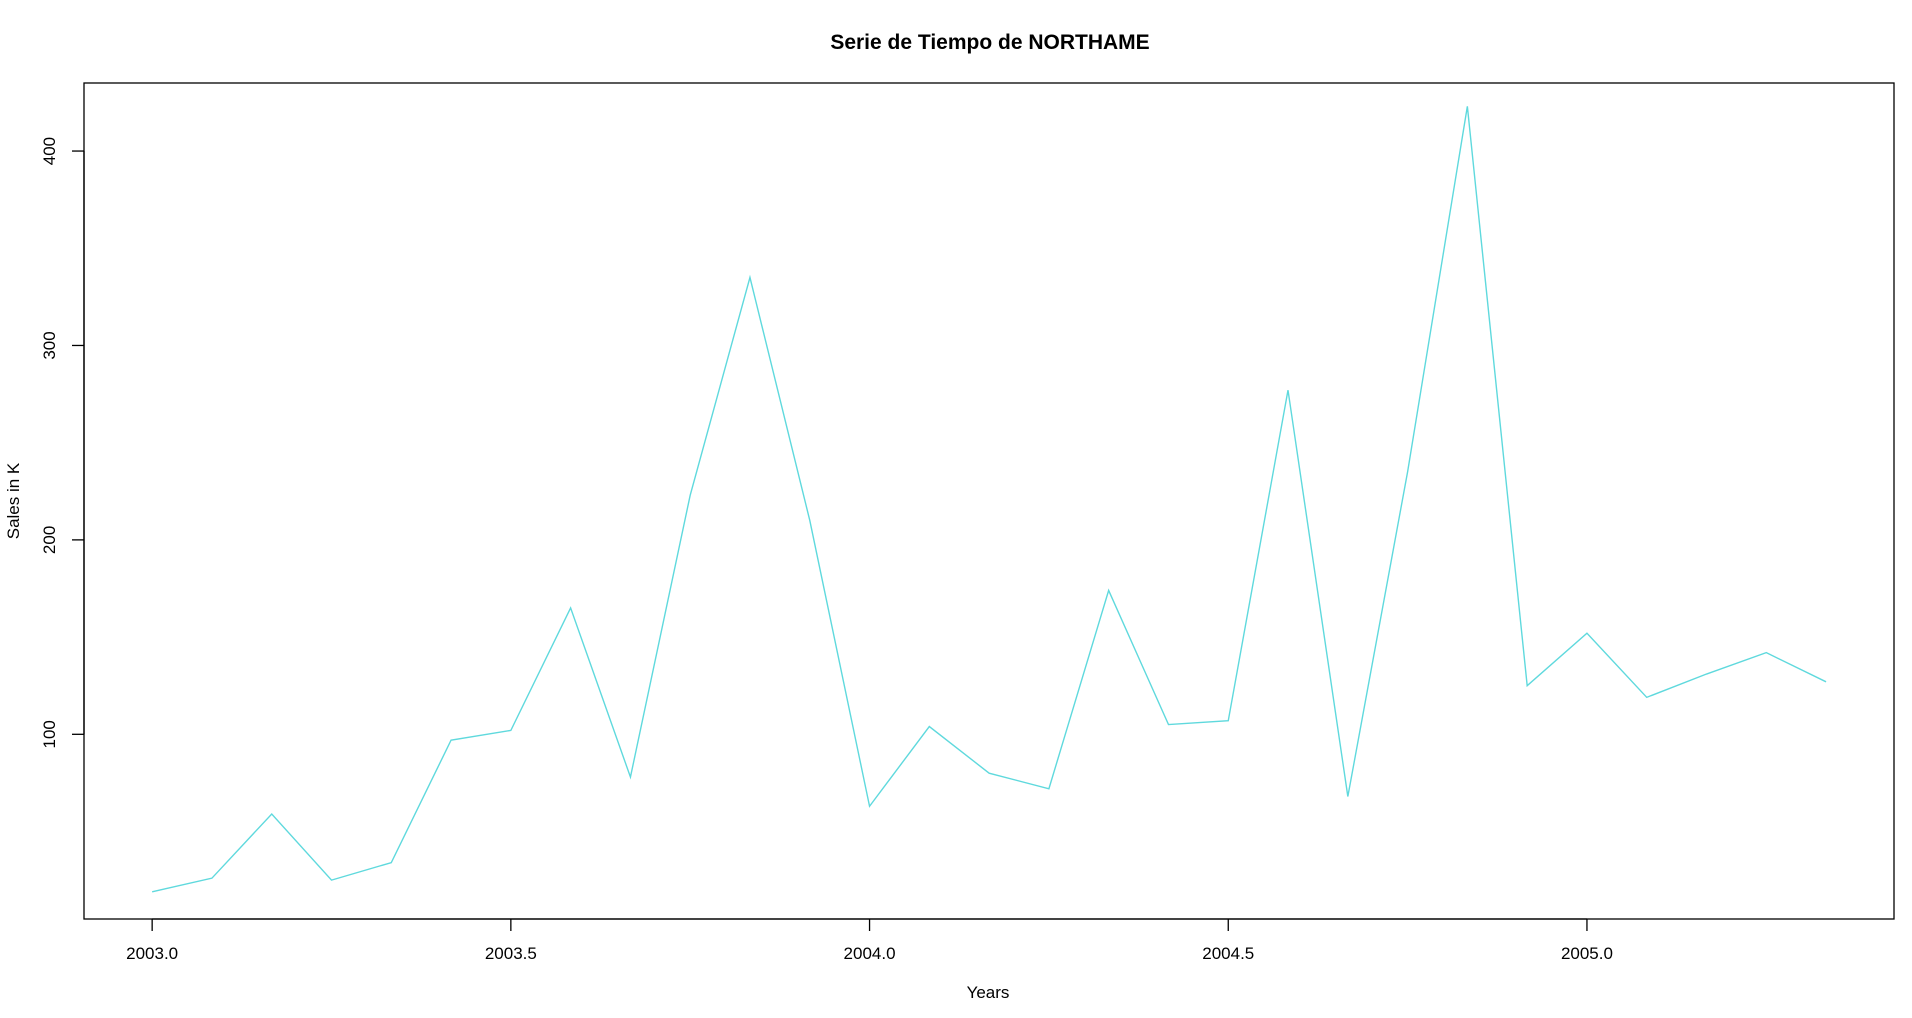  Describe the element at coordinates (870, 953) in the screenshot. I see `x-tick-label: 2004.0` at that location.